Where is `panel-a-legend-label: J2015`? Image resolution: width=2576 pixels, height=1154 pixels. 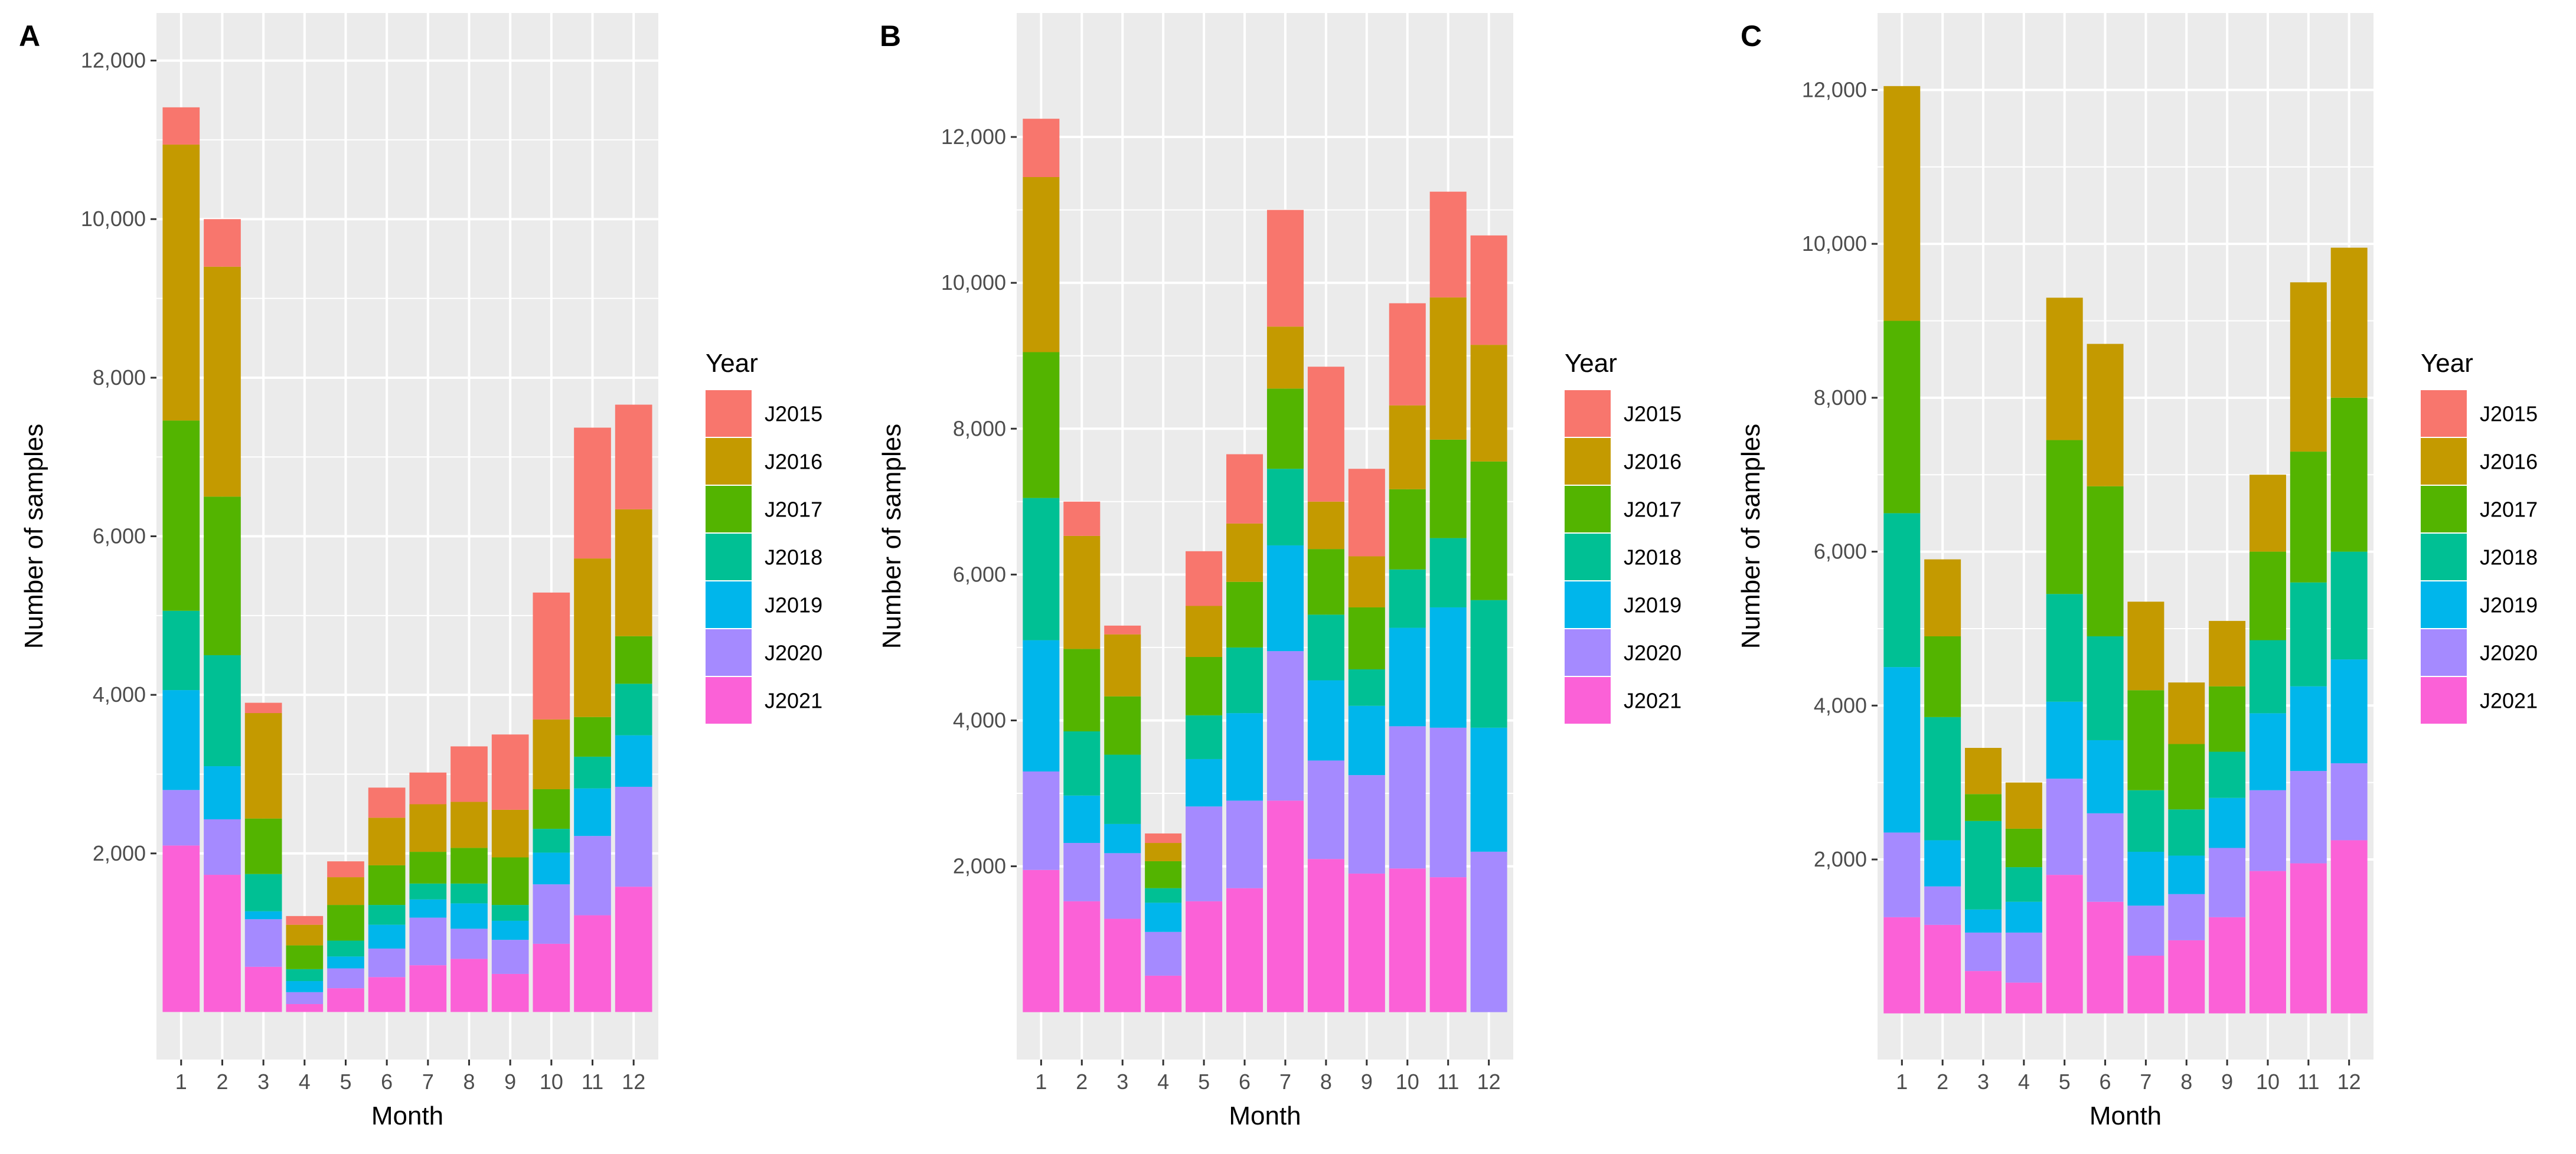
panel-a-legend-label: J2015 is located at coordinates (793, 414).